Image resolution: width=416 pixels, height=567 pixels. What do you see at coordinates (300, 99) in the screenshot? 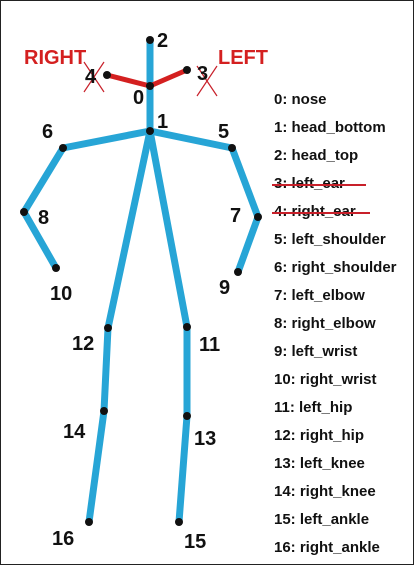
I see `legend-item-0: 0: nose` at bounding box center [300, 99].